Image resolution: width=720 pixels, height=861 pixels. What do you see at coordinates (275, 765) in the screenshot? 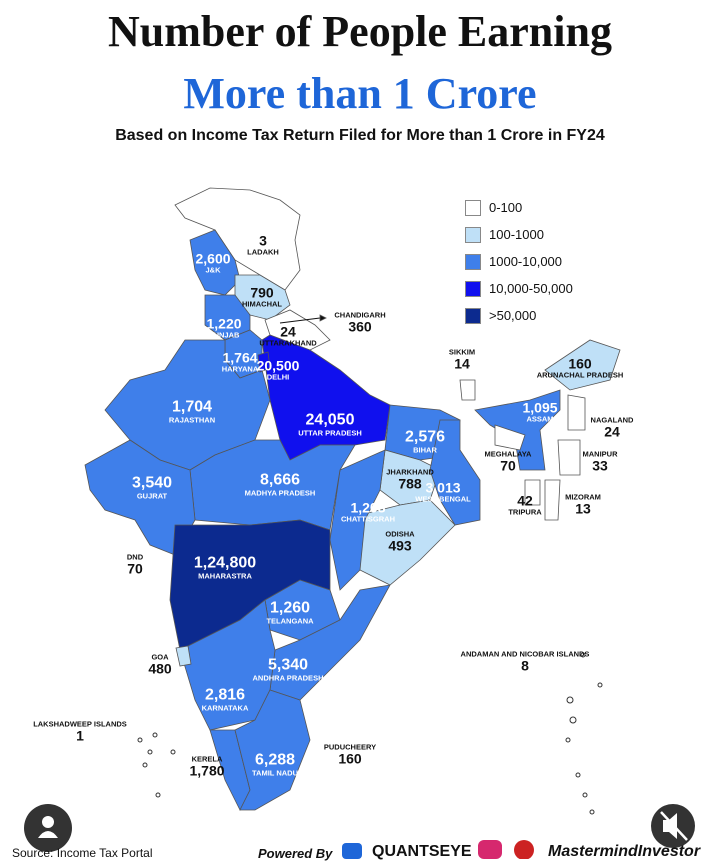
I see `region-label: 6,288 TAMIL NADU` at bounding box center [275, 765].